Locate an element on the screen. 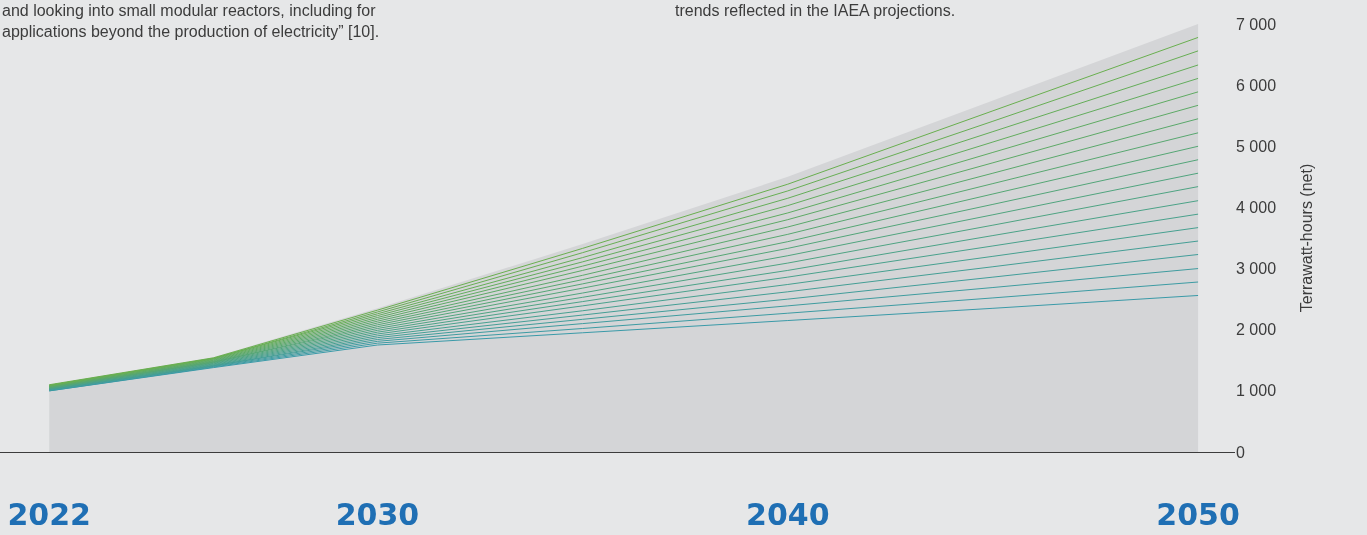 This screenshot has height=535, width=1367. text: trends reflected in the IAEA projections. is located at coordinates (815, 10).